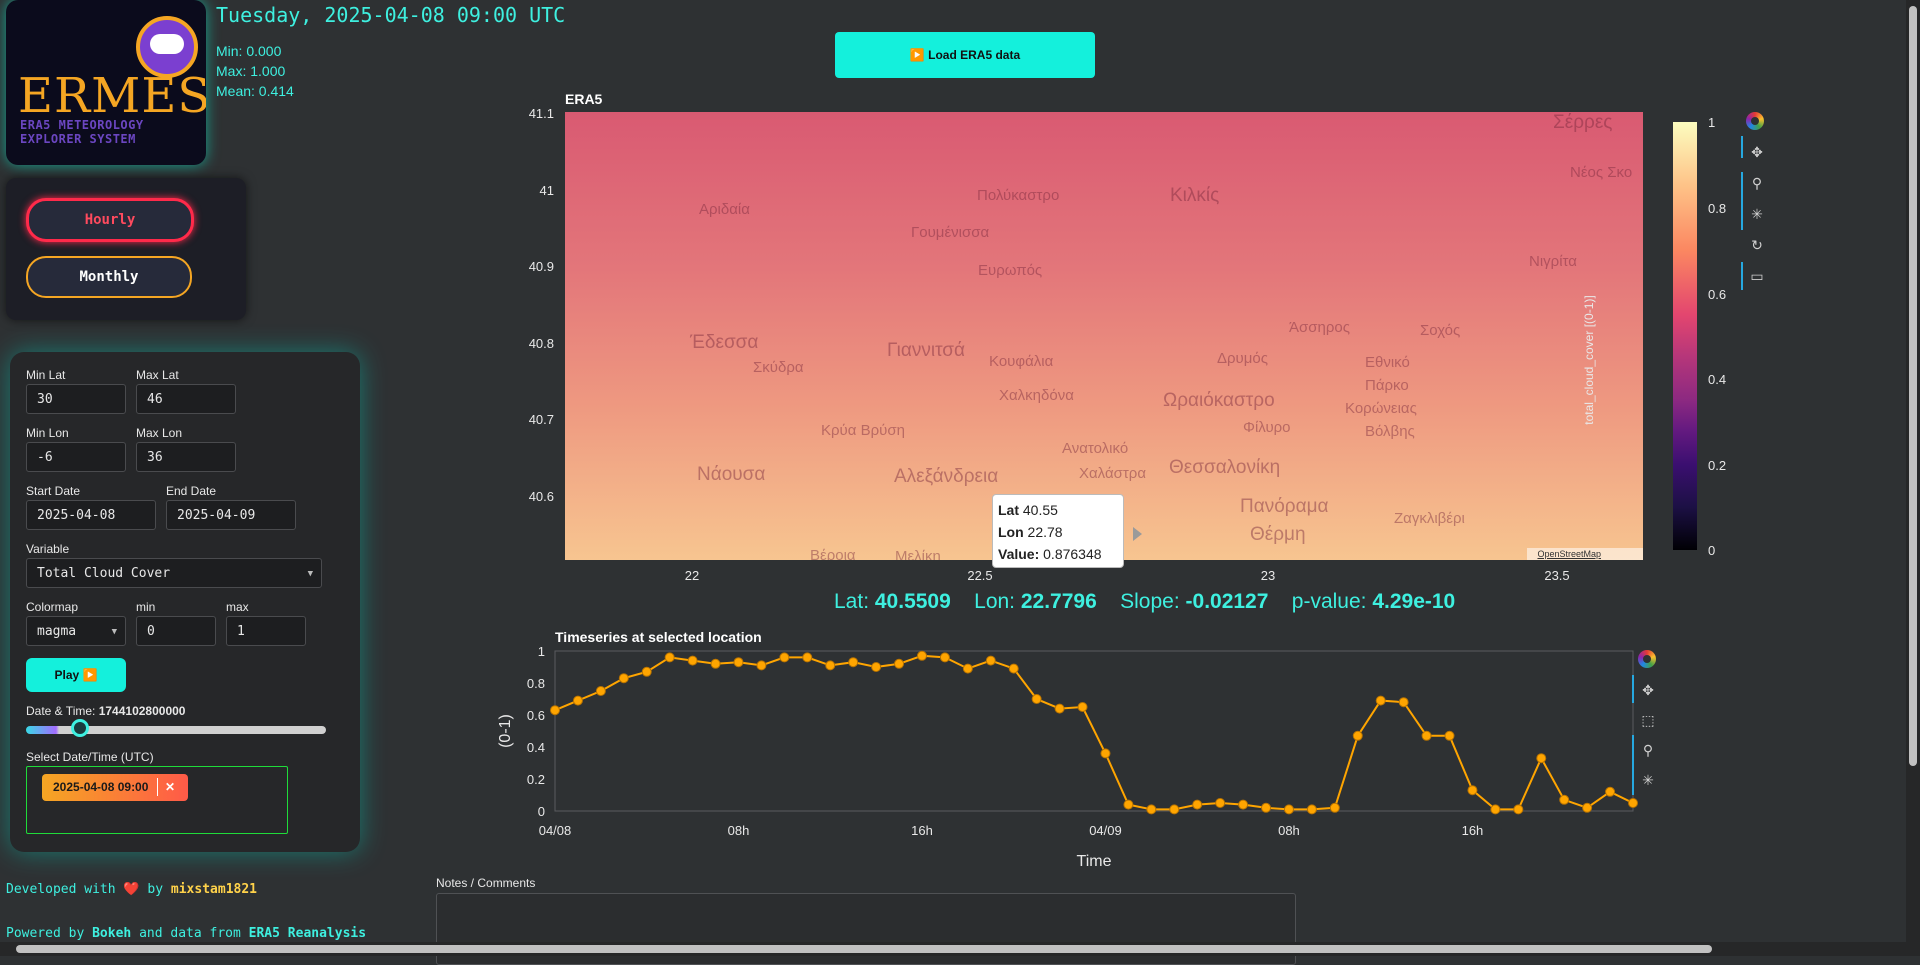 The image size is (1920, 965). I want to click on map-place-label: Ωραιόκαστρο, so click(1219, 400).